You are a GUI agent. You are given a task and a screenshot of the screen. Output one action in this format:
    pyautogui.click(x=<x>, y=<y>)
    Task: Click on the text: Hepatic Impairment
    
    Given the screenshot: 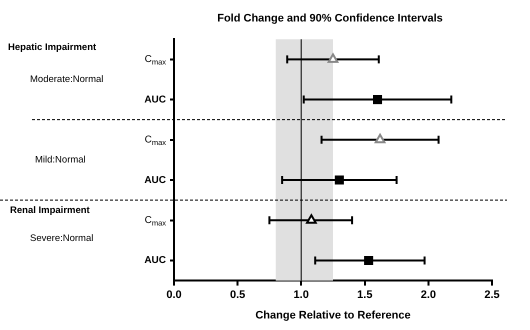 What is the action you would take?
    pyautogui.click(x=52, y=47)
    